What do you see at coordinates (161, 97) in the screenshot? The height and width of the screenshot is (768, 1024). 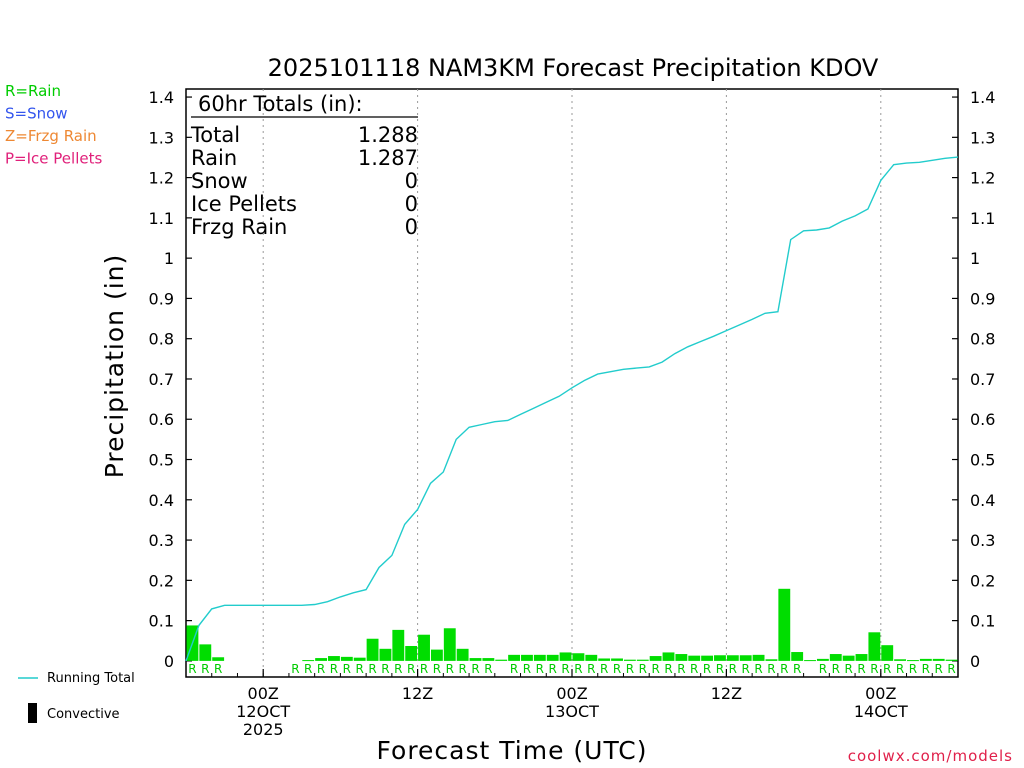 I see `y-tick-label-left: 1.4` at bounding box center [161, 97].